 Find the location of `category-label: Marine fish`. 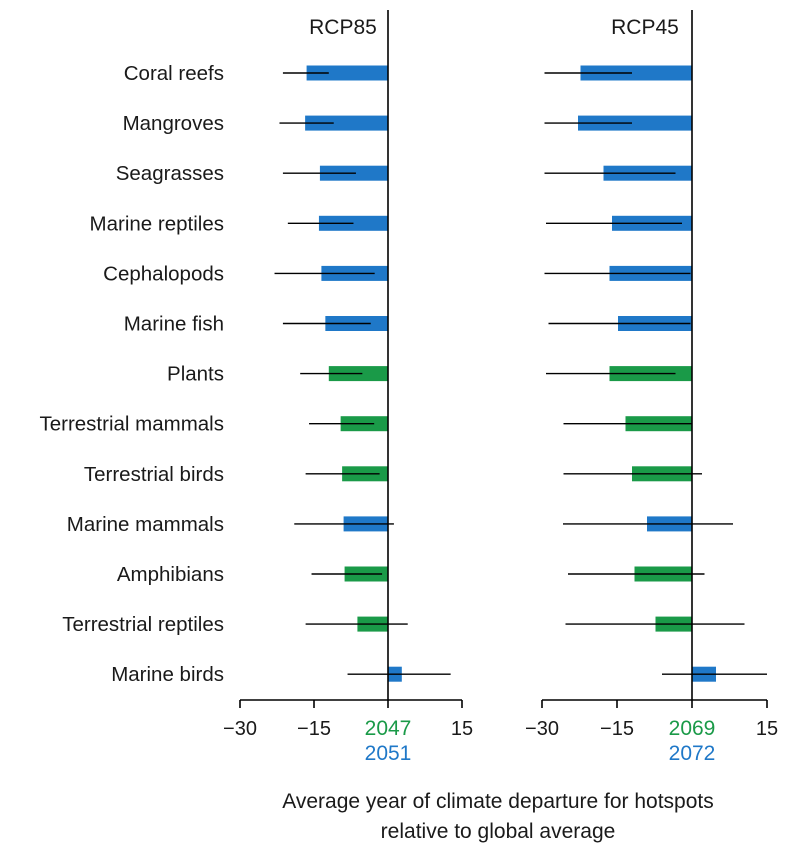

category-label: Marine fish is located at coordinates (174, 324).